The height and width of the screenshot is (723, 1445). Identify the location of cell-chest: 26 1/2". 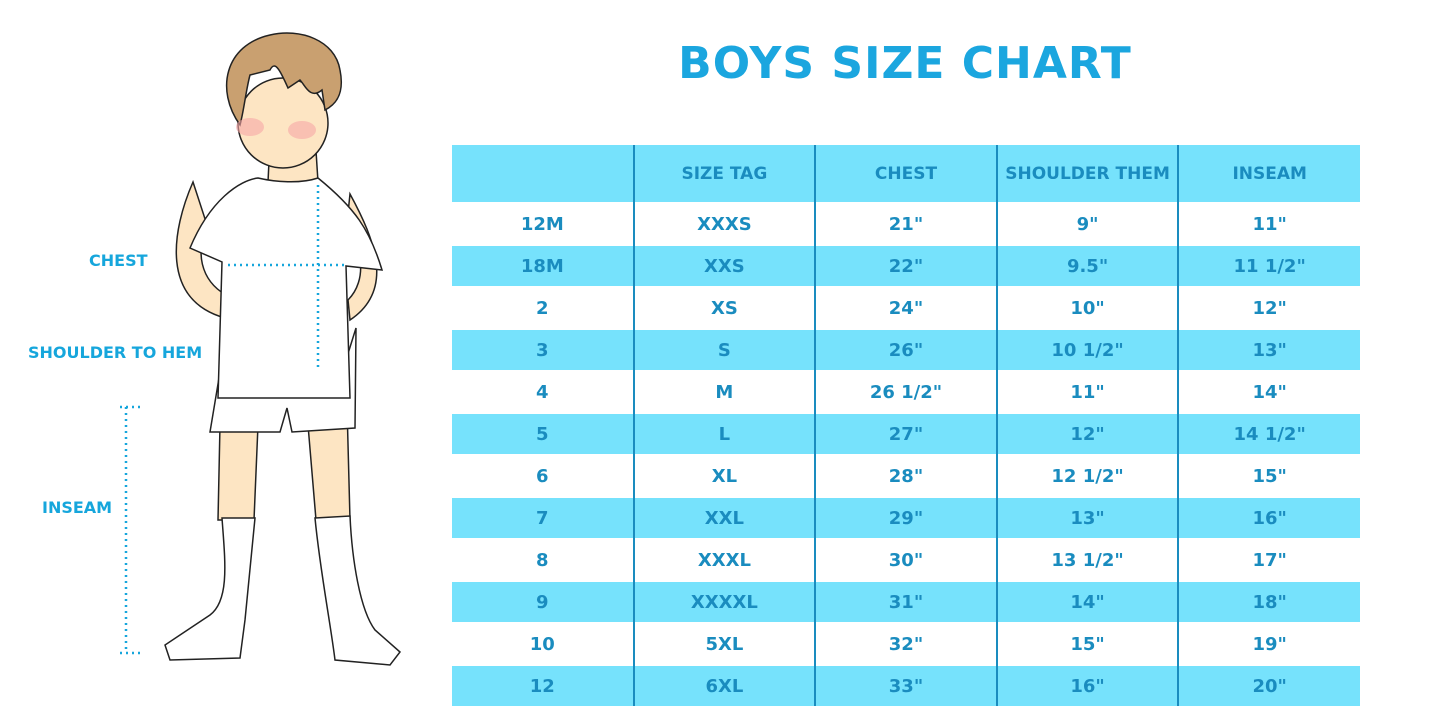
(905, 391).